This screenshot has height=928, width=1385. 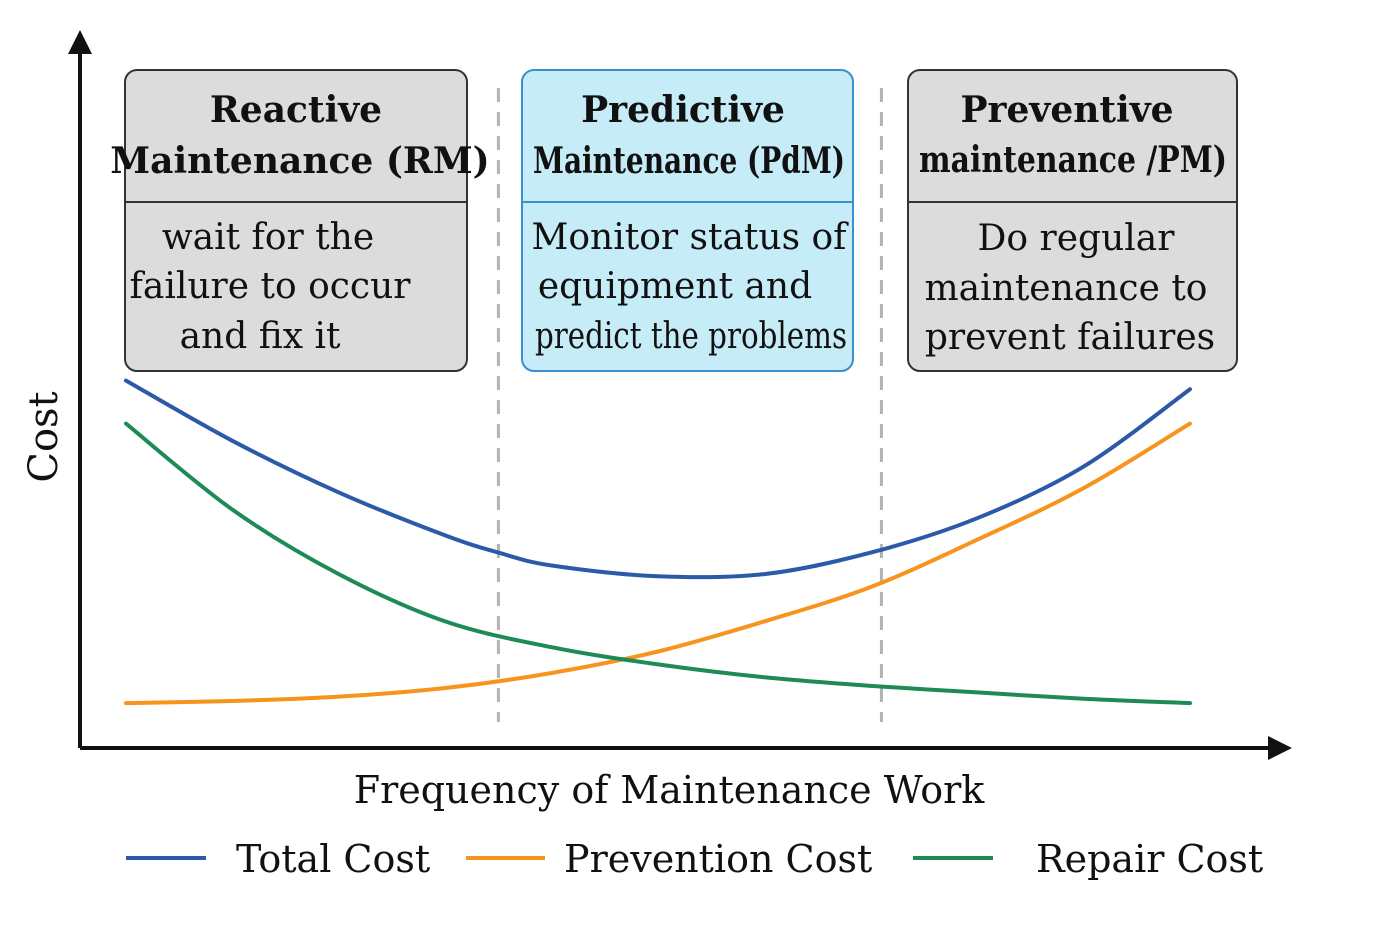 I want to click on legend-label-repair-cost: Repair Cost, so click(x=1149, y=859).